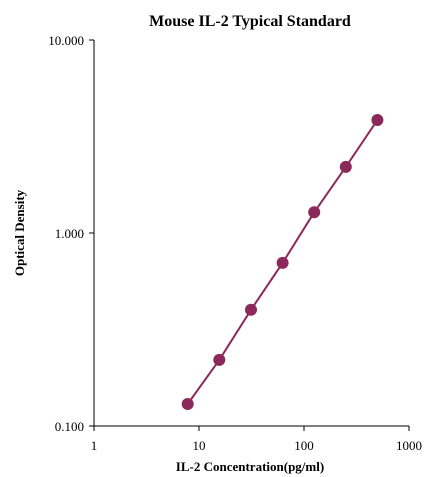 The image size is (429, 477). Describe the element at coordinates (250, 21) in the screenshot. I see `chart-title: Mouse IL-2 Typical Standard` at that location.